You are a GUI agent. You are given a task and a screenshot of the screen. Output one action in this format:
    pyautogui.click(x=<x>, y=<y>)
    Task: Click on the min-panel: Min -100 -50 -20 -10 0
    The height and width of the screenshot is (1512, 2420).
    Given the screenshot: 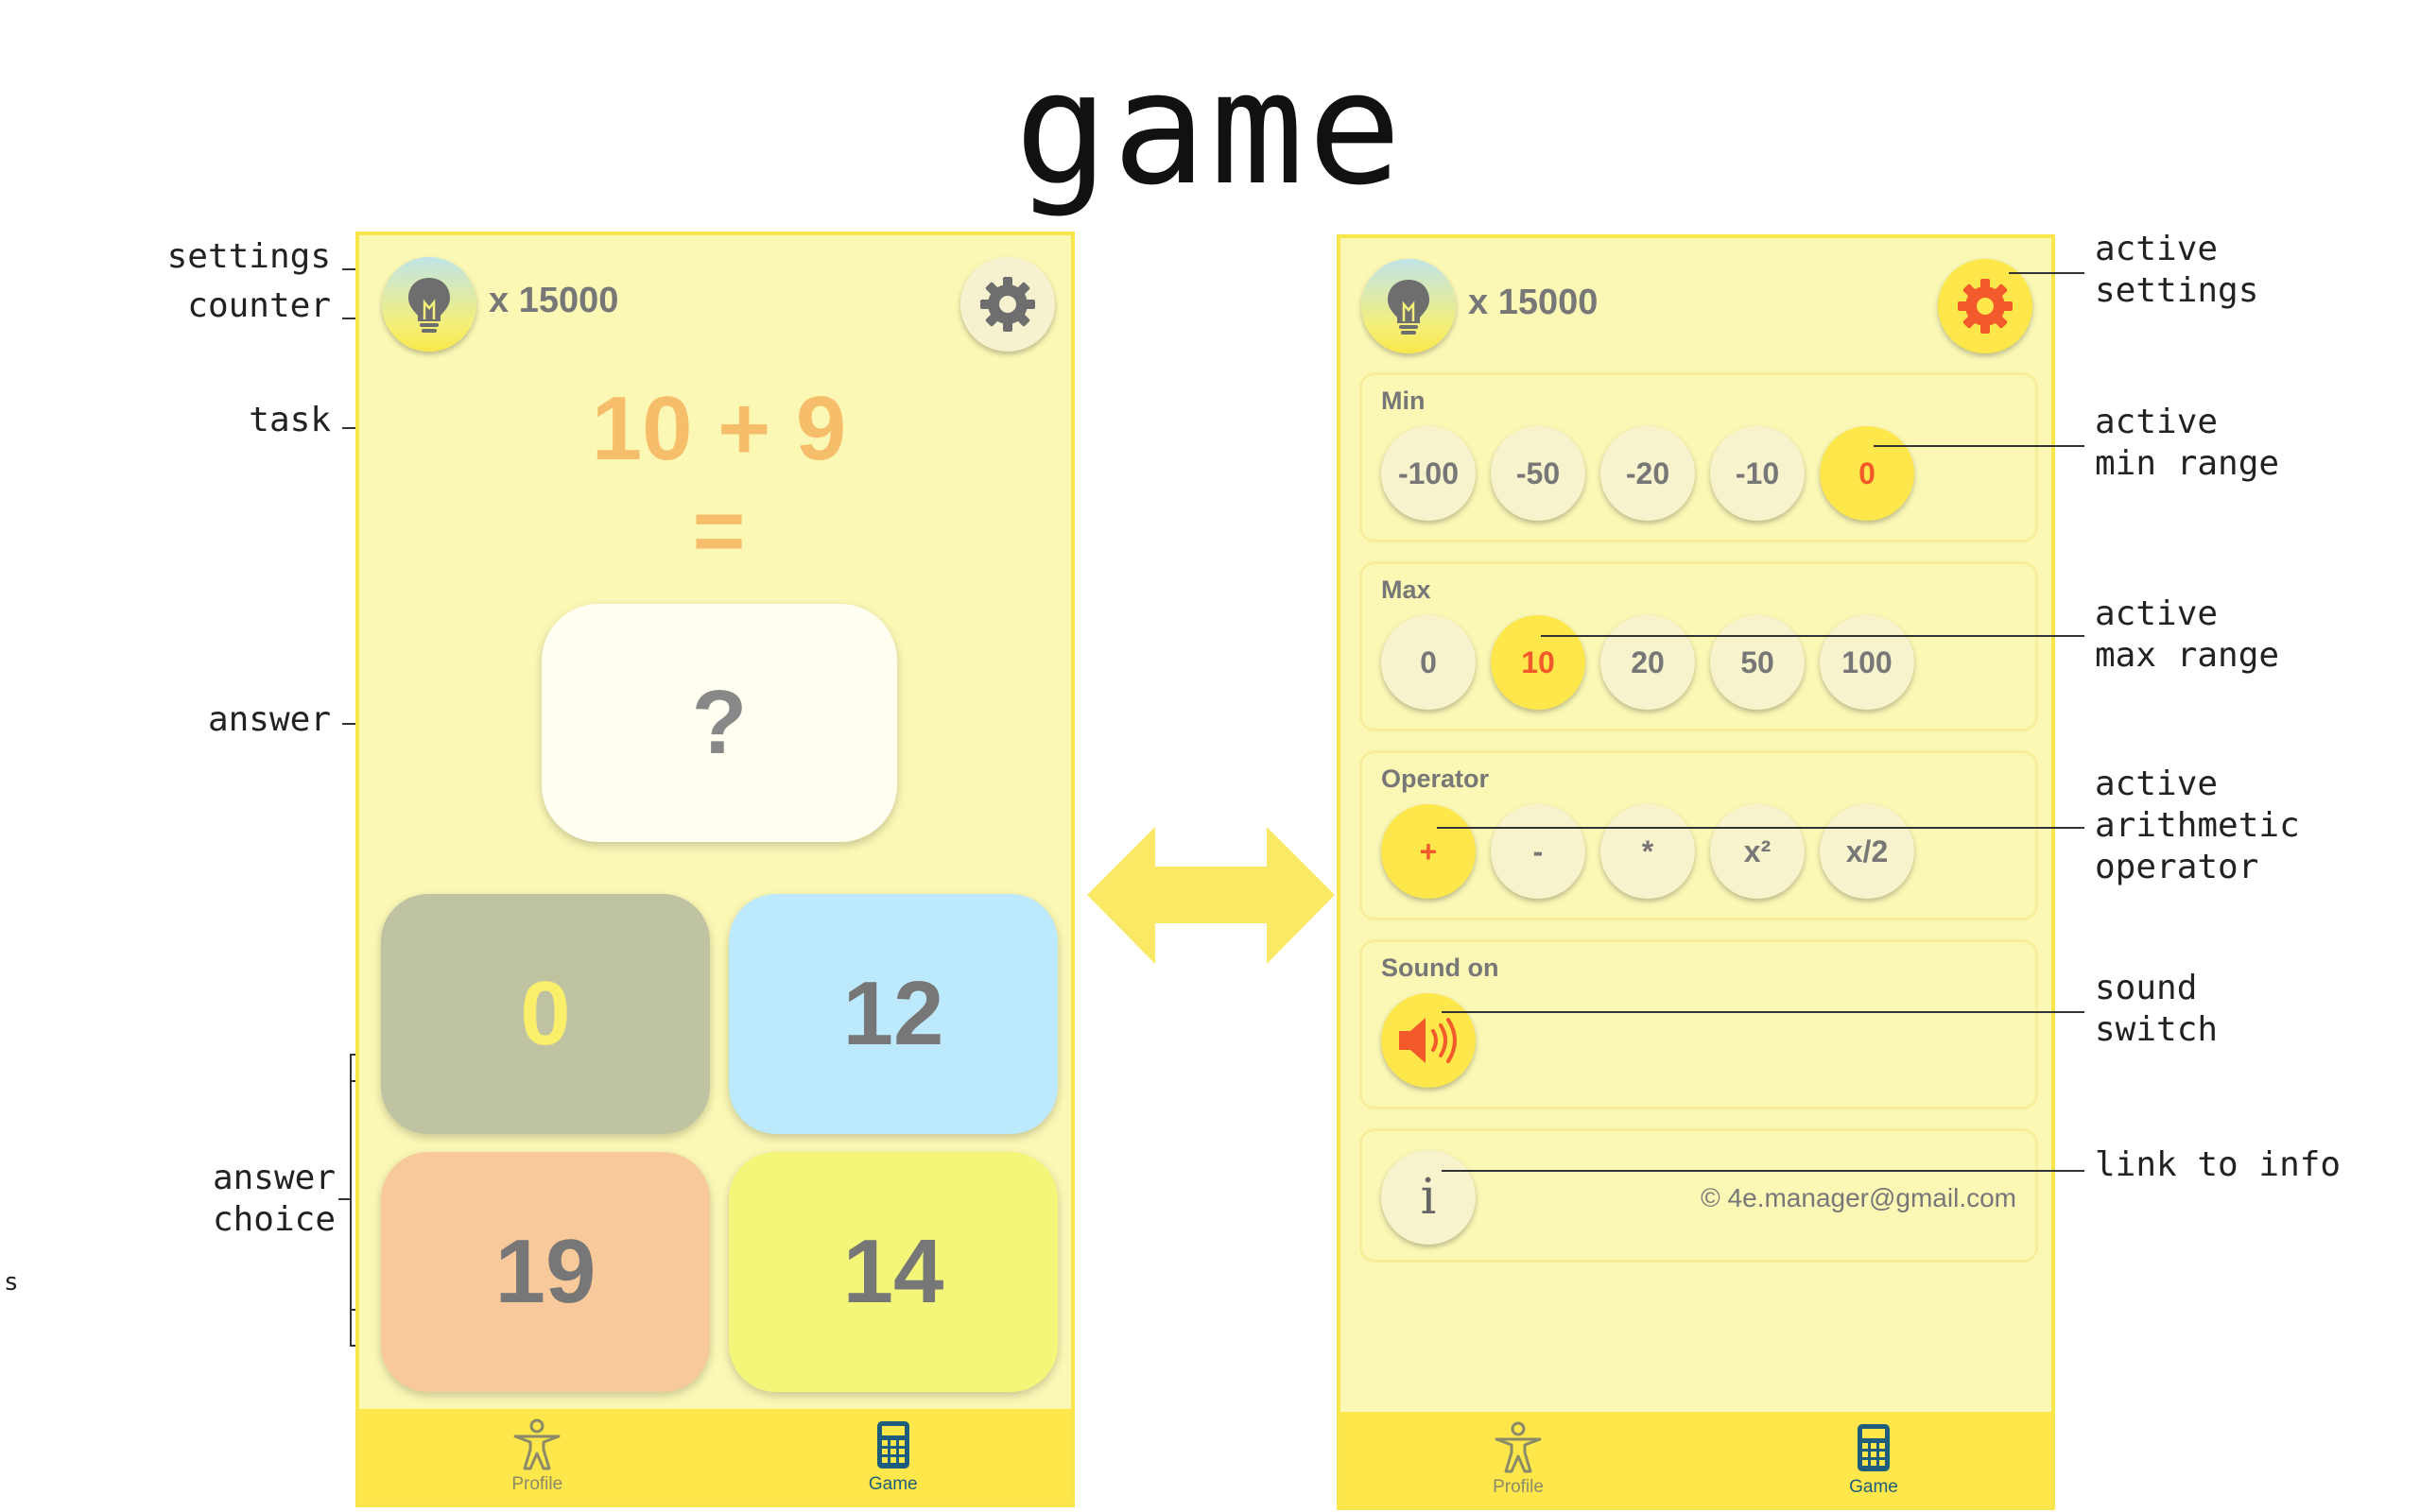 What is the action you would take?
    pyautogui.click(x=1698, y=457)
    